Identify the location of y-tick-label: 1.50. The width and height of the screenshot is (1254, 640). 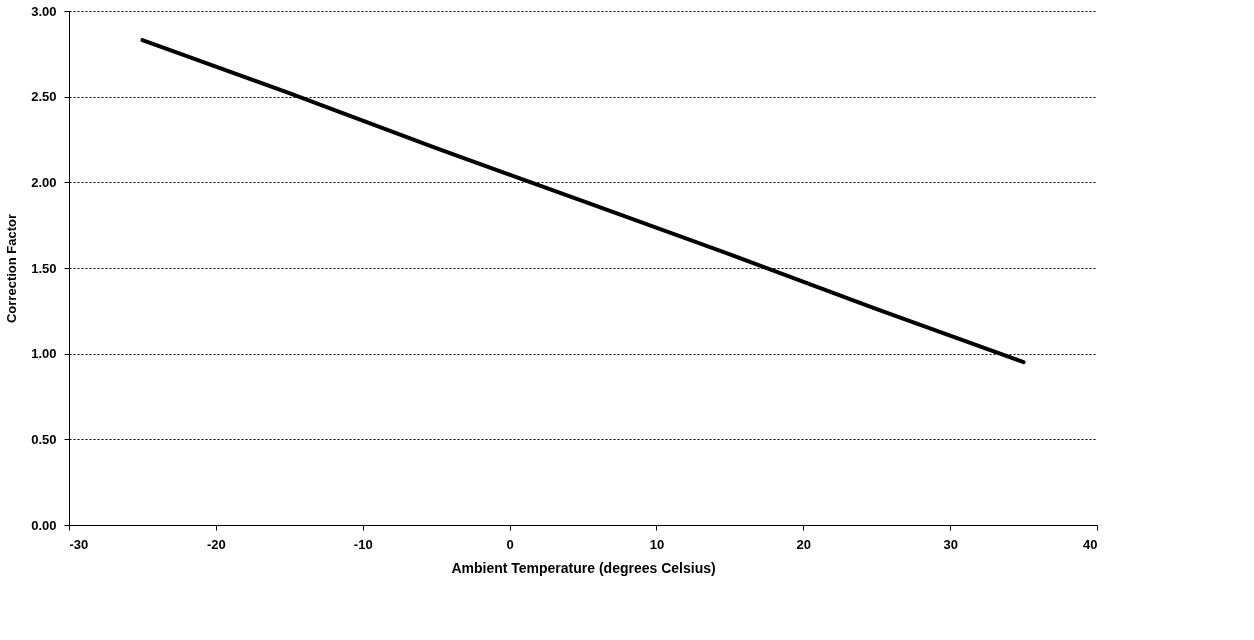
(44, 268).